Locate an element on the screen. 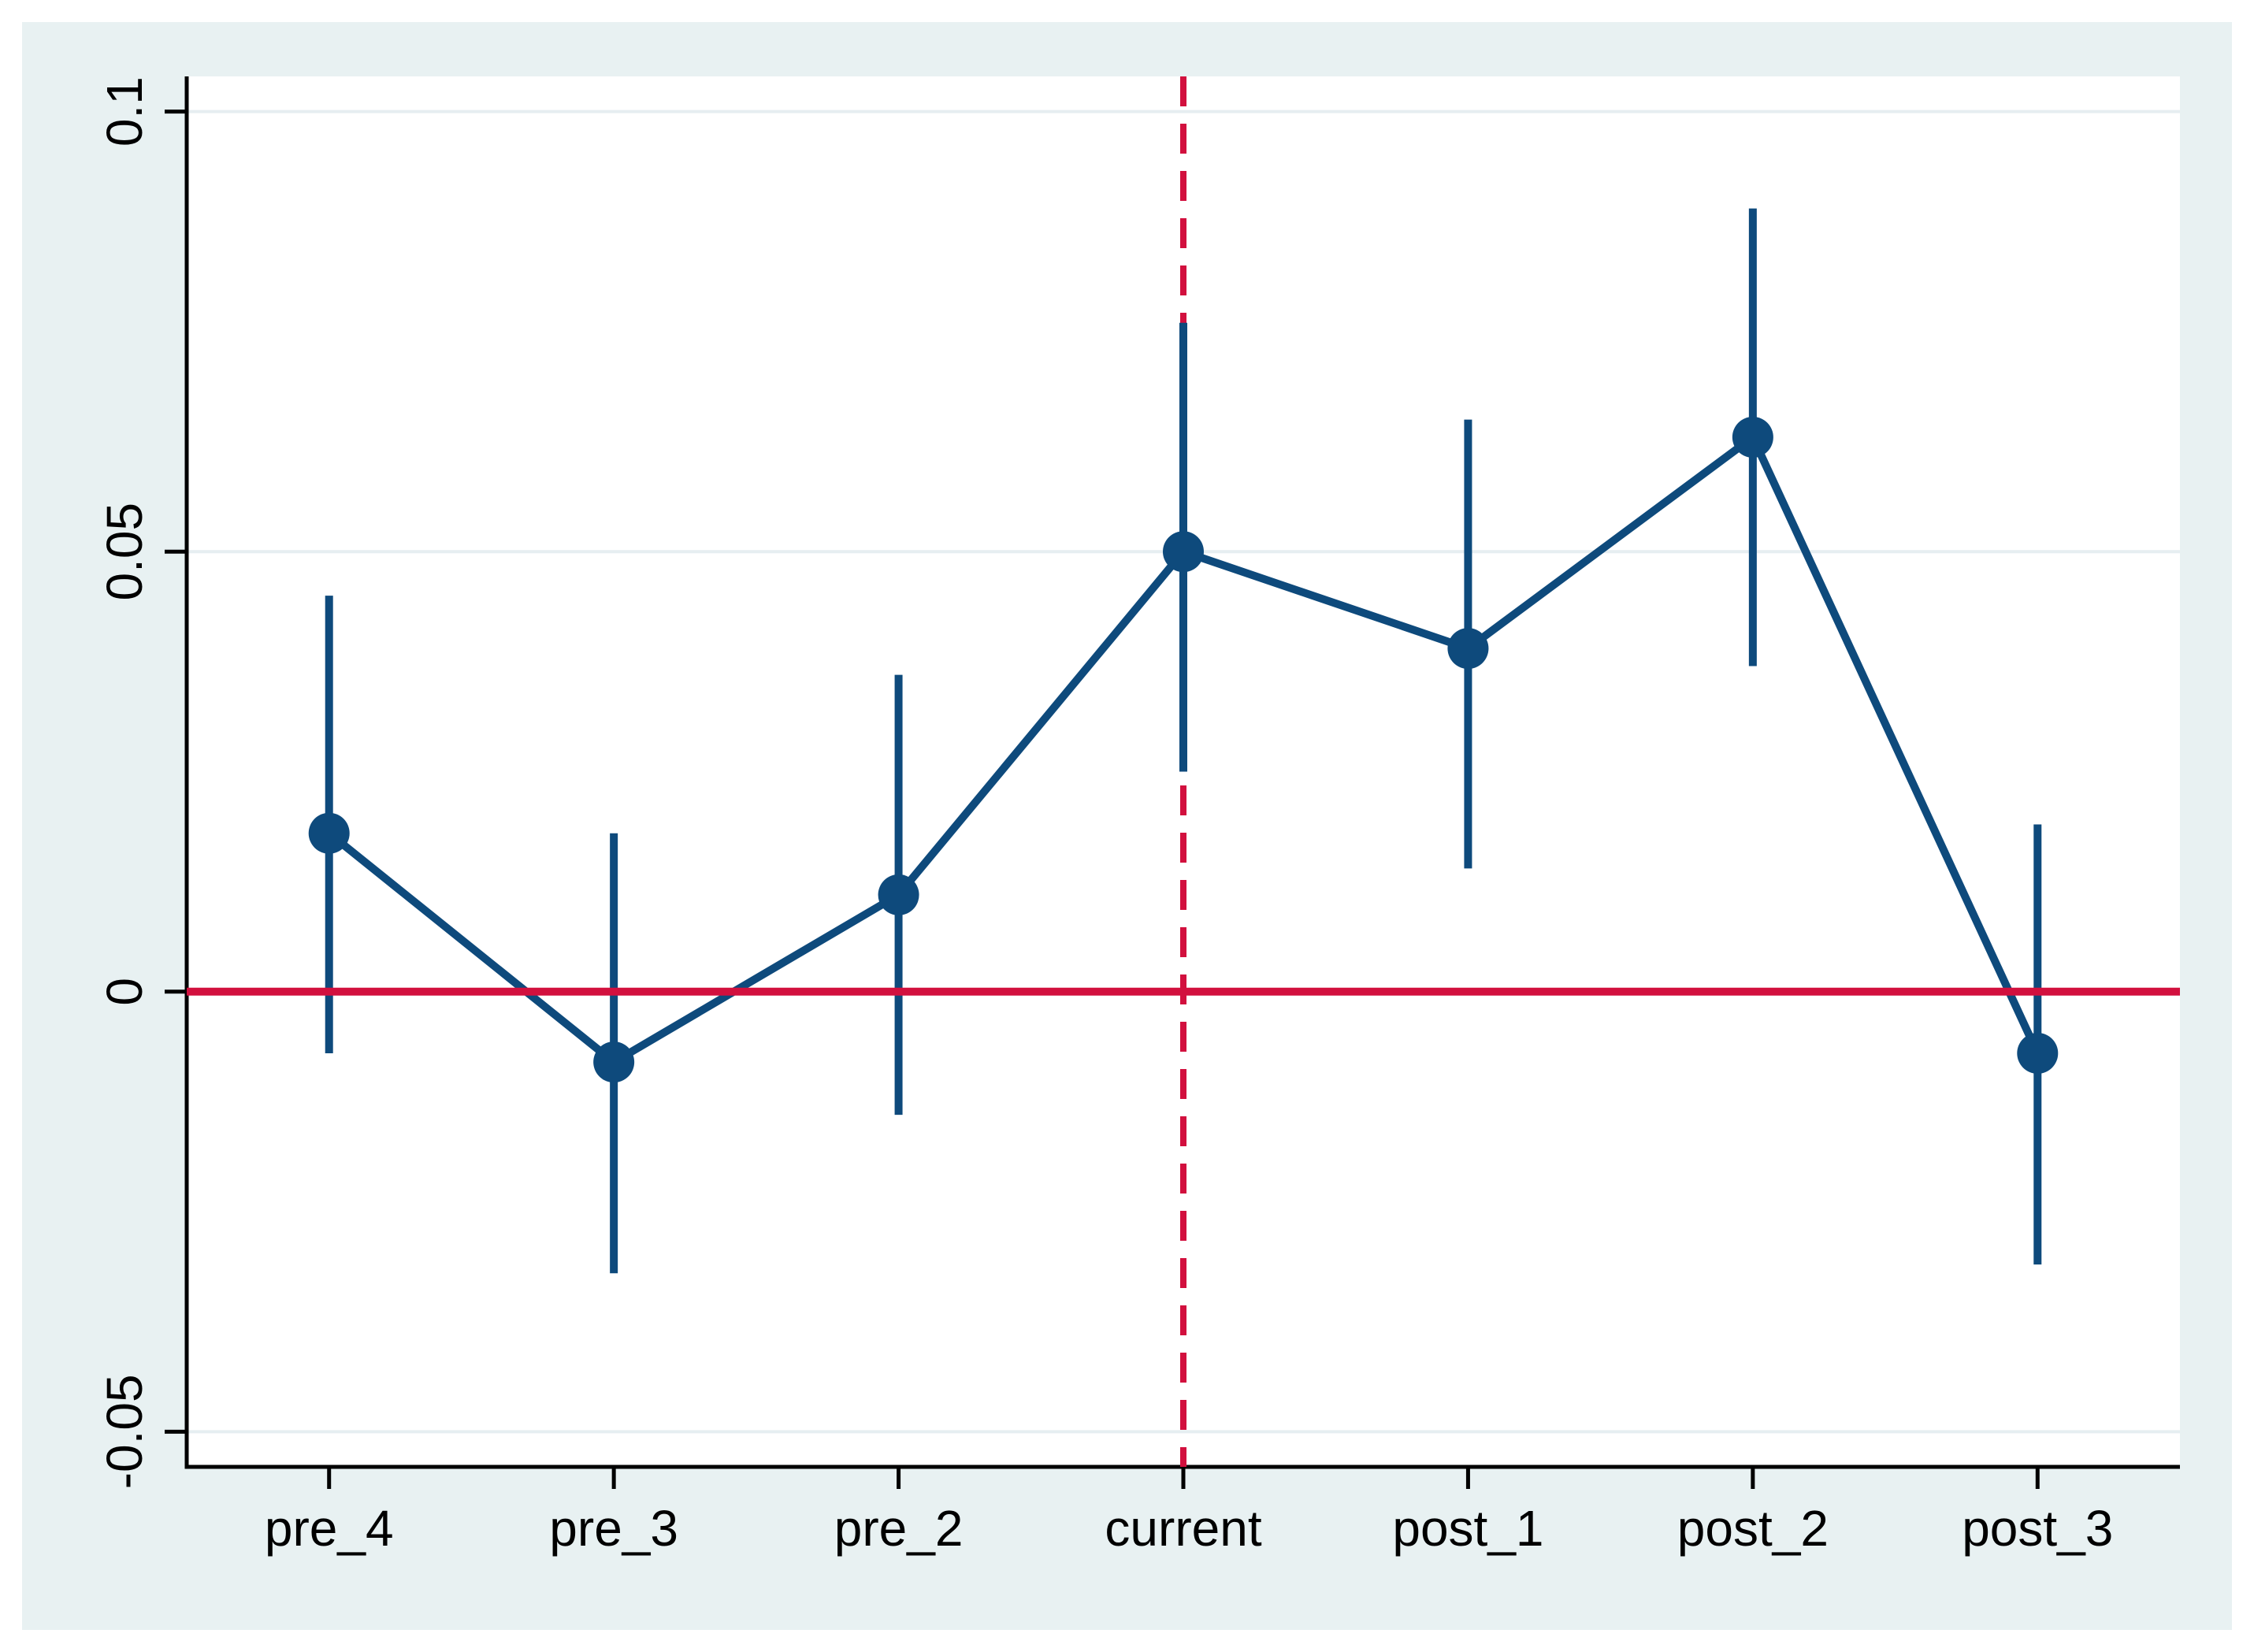 The width and height of the screenshot is (2254, 1652). x-tick-label-6: post_3 is located at coordinates (2038, 1528).